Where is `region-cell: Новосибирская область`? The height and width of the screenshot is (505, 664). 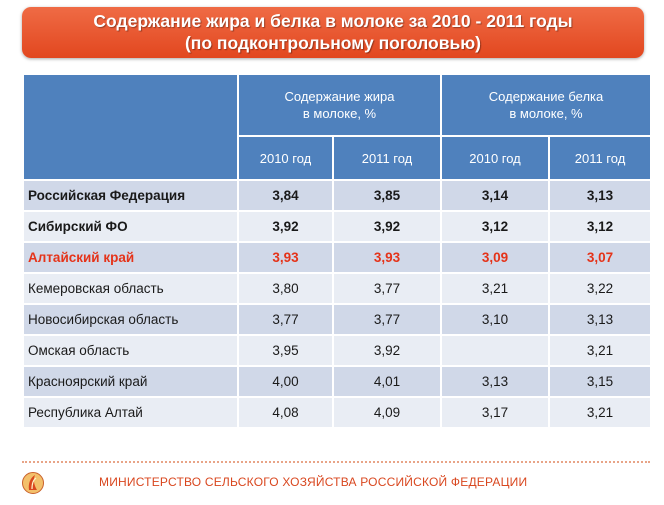 region-cell: Новосибирская область is located at coordinates (130, 319).